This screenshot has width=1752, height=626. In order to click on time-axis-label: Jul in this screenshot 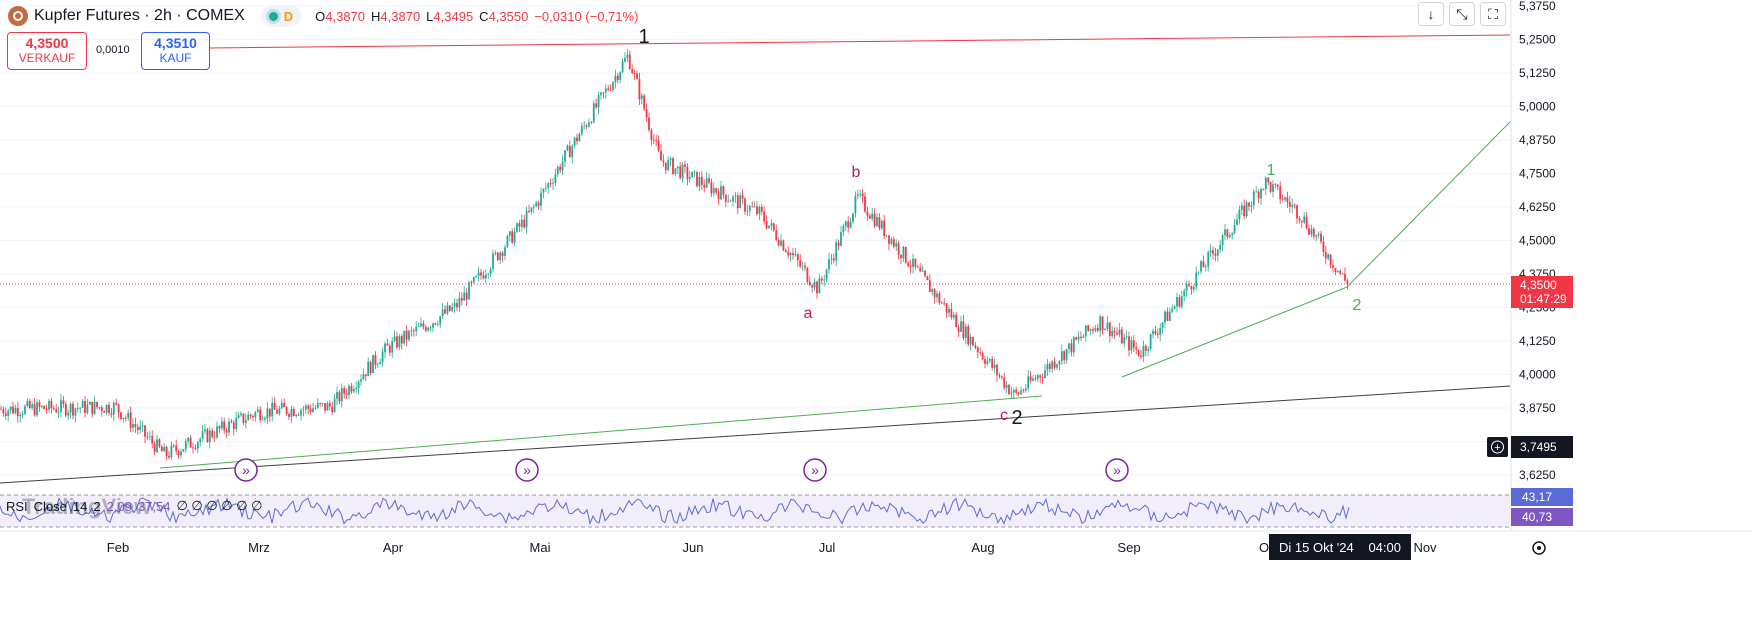, I will do `click(827, 547)`.